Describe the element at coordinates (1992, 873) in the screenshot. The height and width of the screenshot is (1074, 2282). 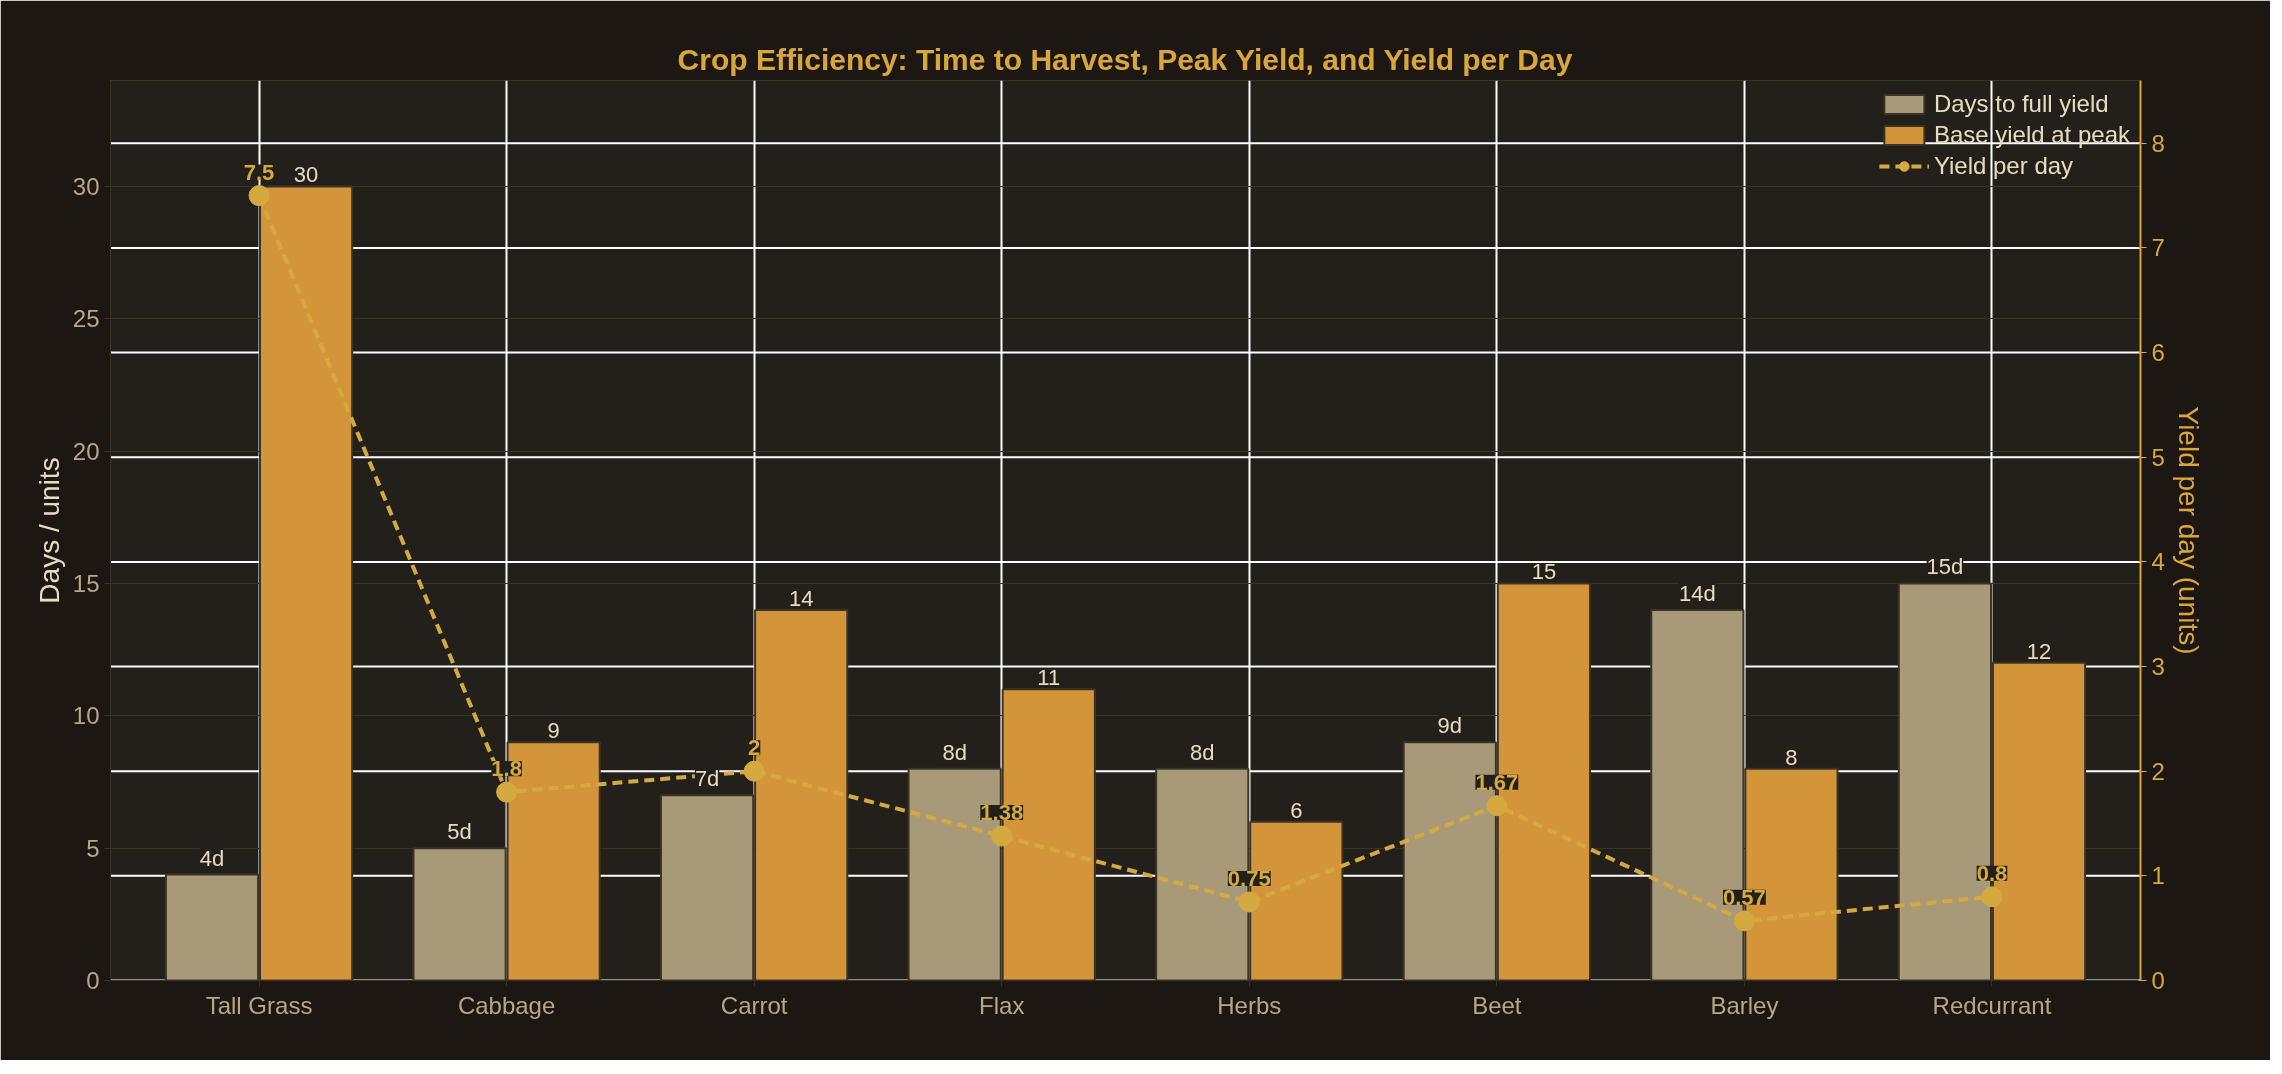
I see `data-label: 0.8` at that location.